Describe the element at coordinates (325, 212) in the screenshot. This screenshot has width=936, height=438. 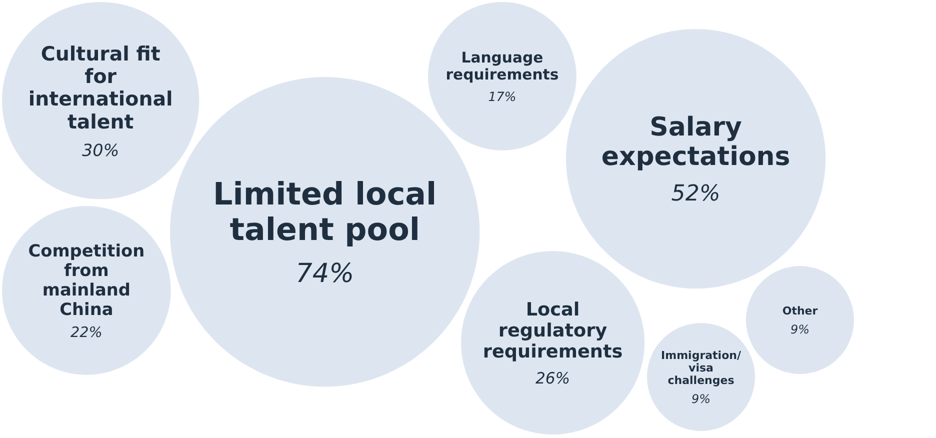
I see `category-label: Limited local talent pool` at that location.